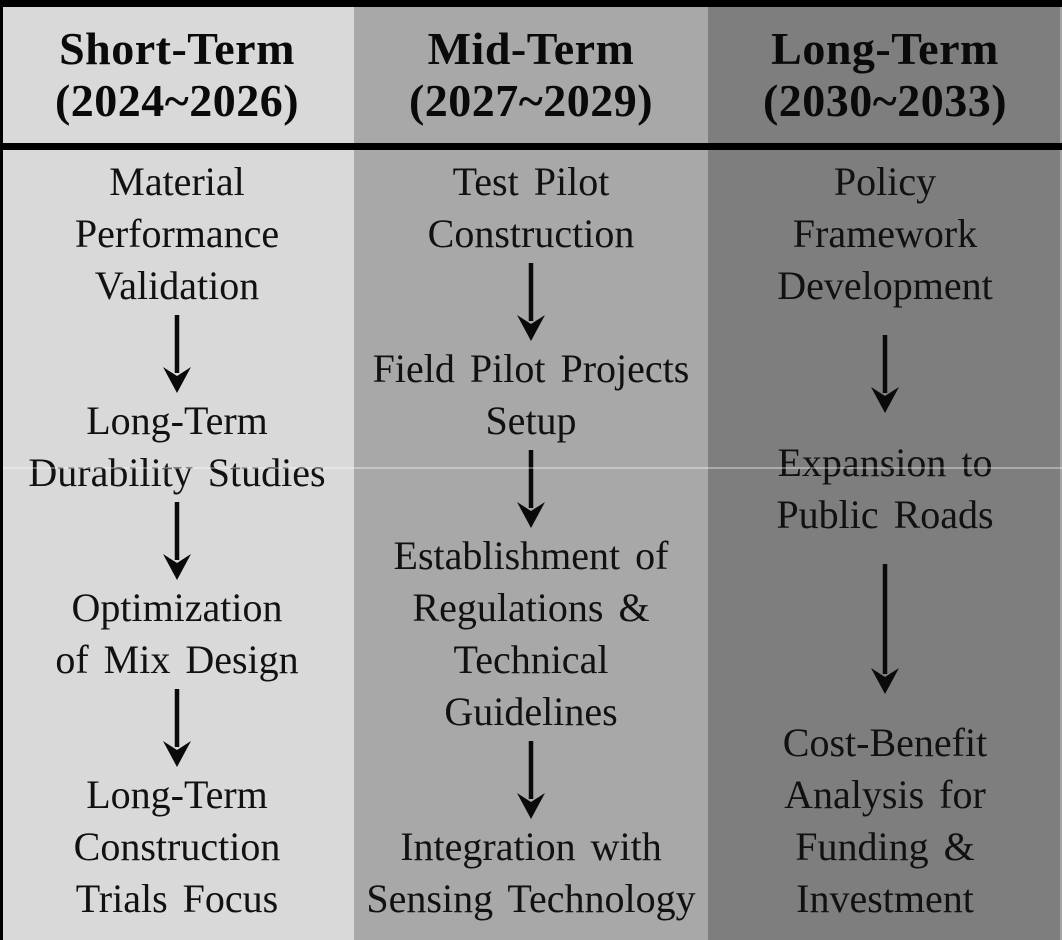 This screenshot has height=940, width=1062. Describe the element at coordinates (177, 633) in the screenshot. I see `step-optimization-of-mix-design: Optimization of Mix Design` at that location.